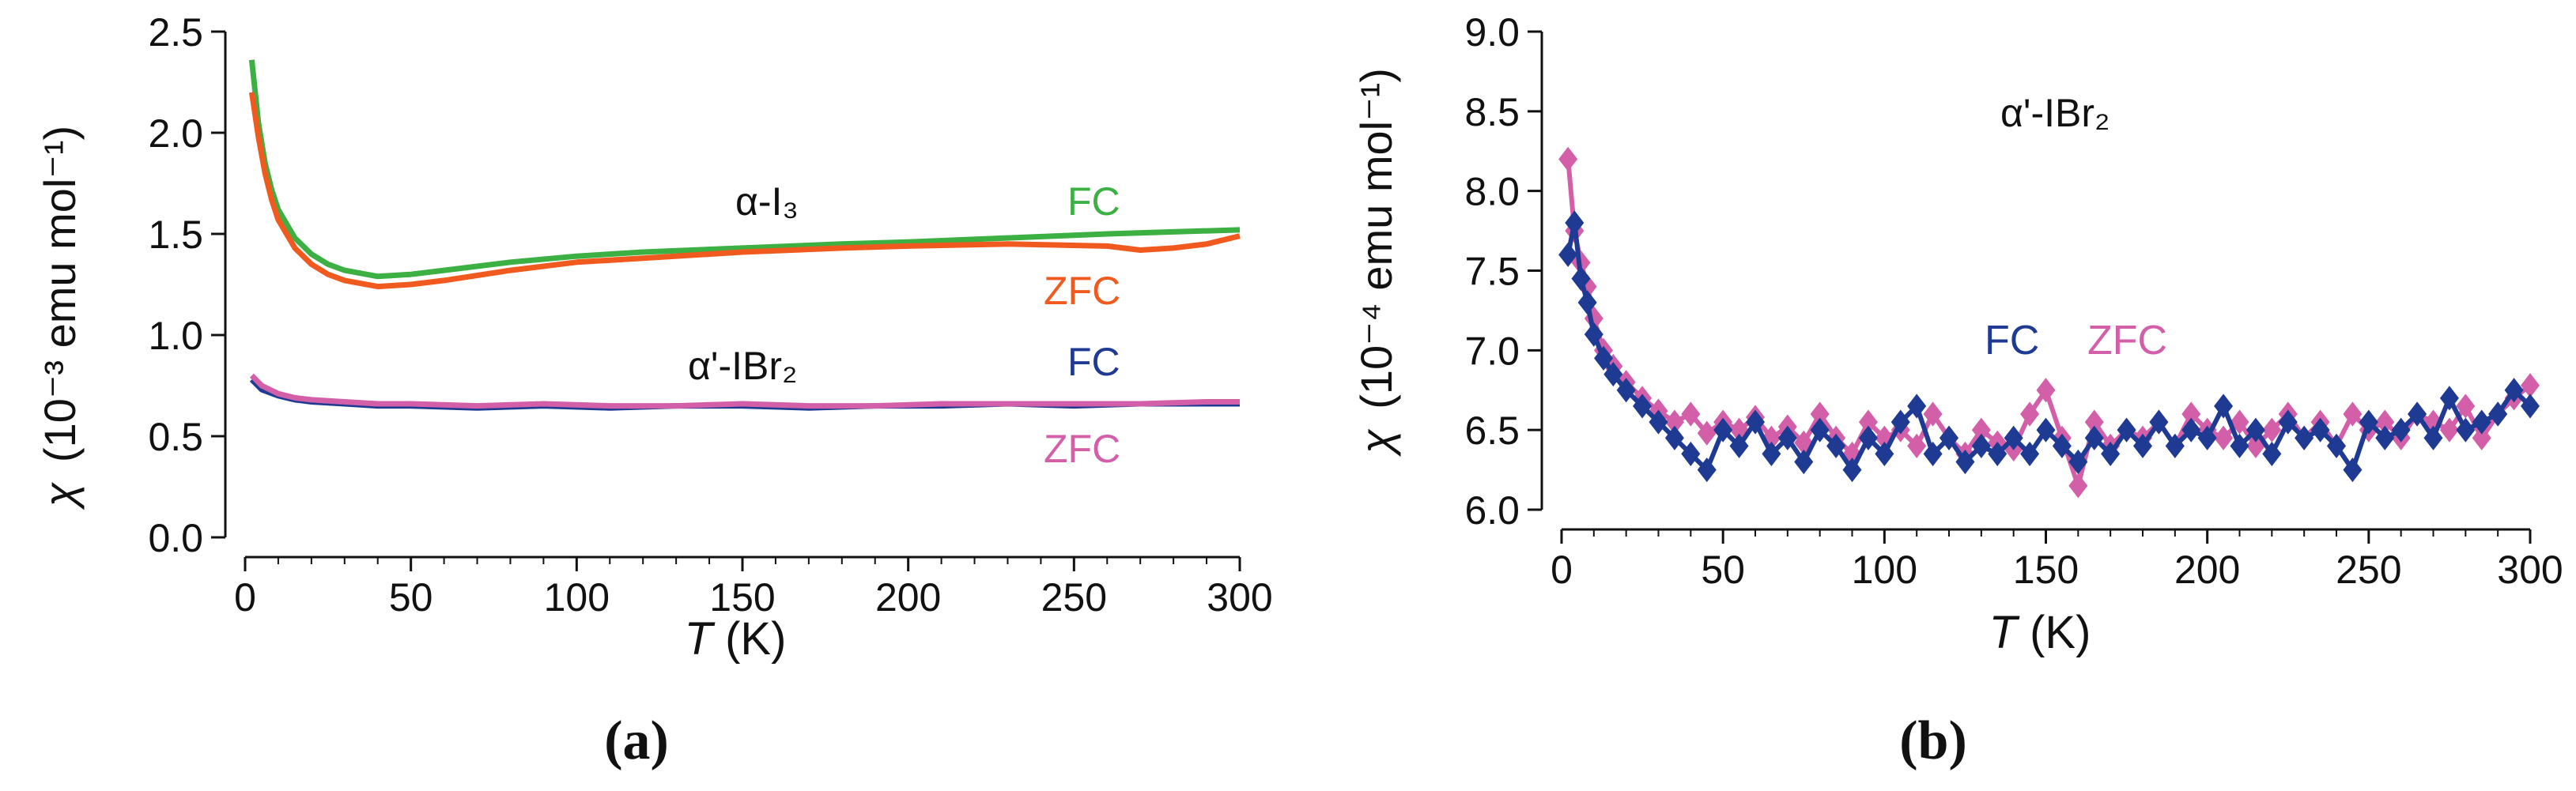 This screenshot has width=2576, height=791. I want to click on panel-b-y-axis: 6.0 6.5 7.0 7.5 8.0 8.5 9.0, so click(1503, 271).